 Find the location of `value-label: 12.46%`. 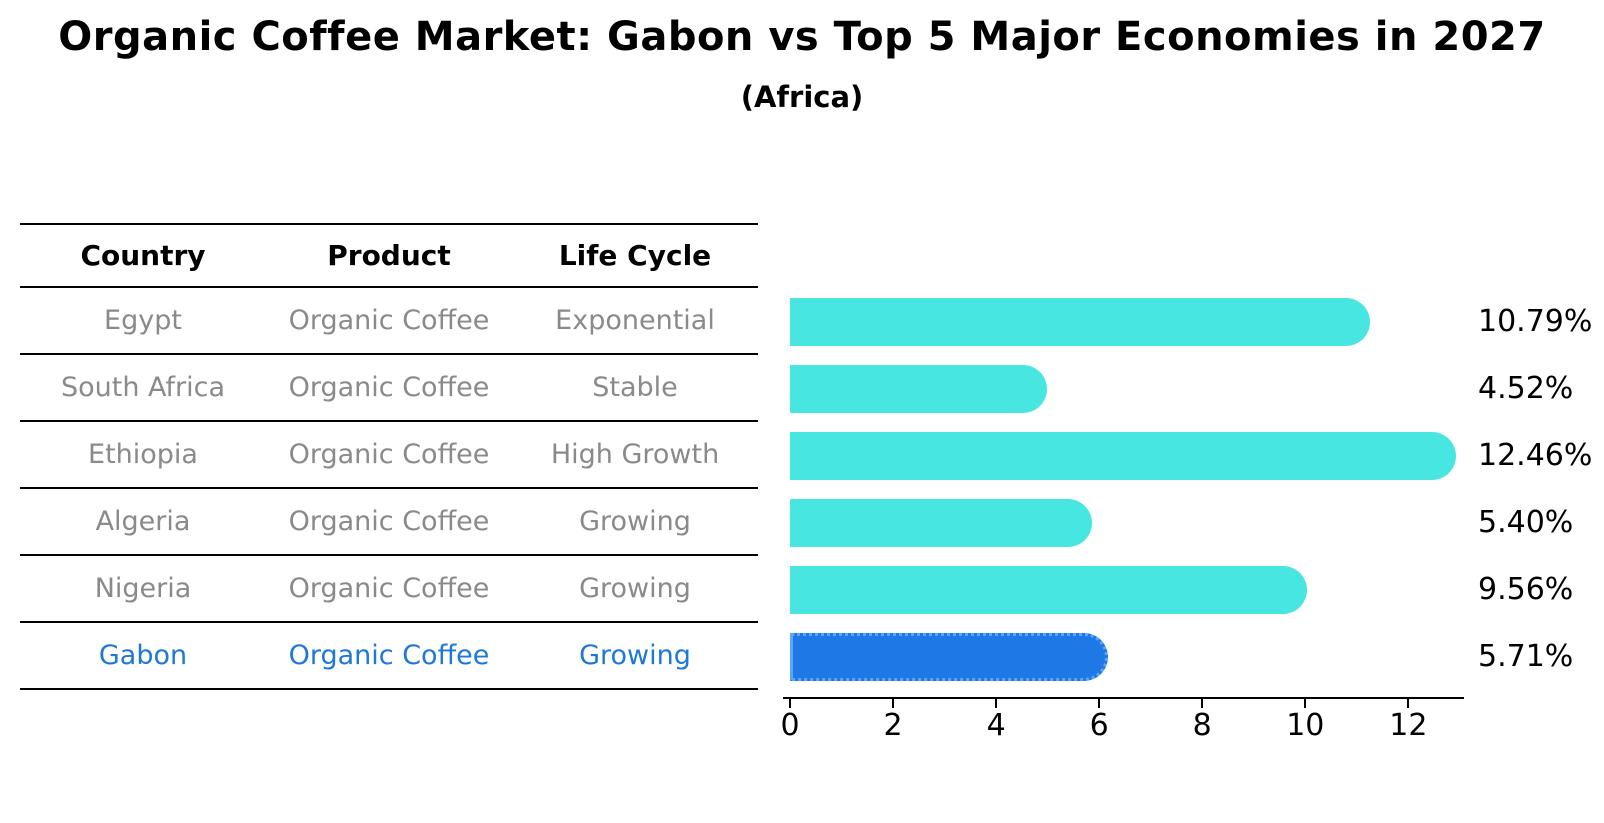

value-label: 12.46% is located at coordinates (1535, 455).